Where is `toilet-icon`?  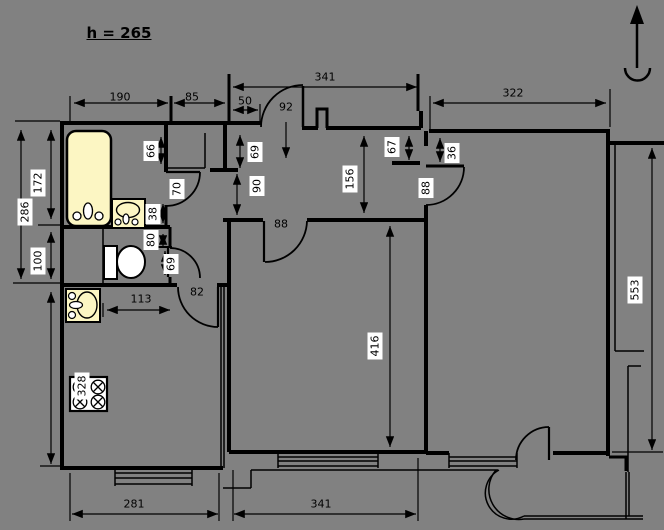 toilet-icon is located at coordinates (124, 262).